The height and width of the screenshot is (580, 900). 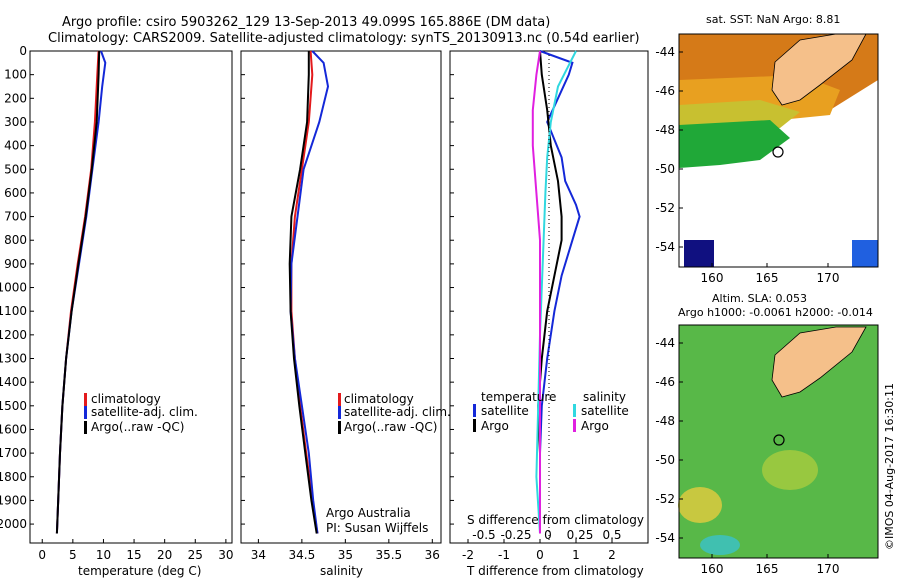 What do you see at coordinates (13, 429) in the screenshot?
I see `y-tick-label: 1600` at bounding box center [13, 429].